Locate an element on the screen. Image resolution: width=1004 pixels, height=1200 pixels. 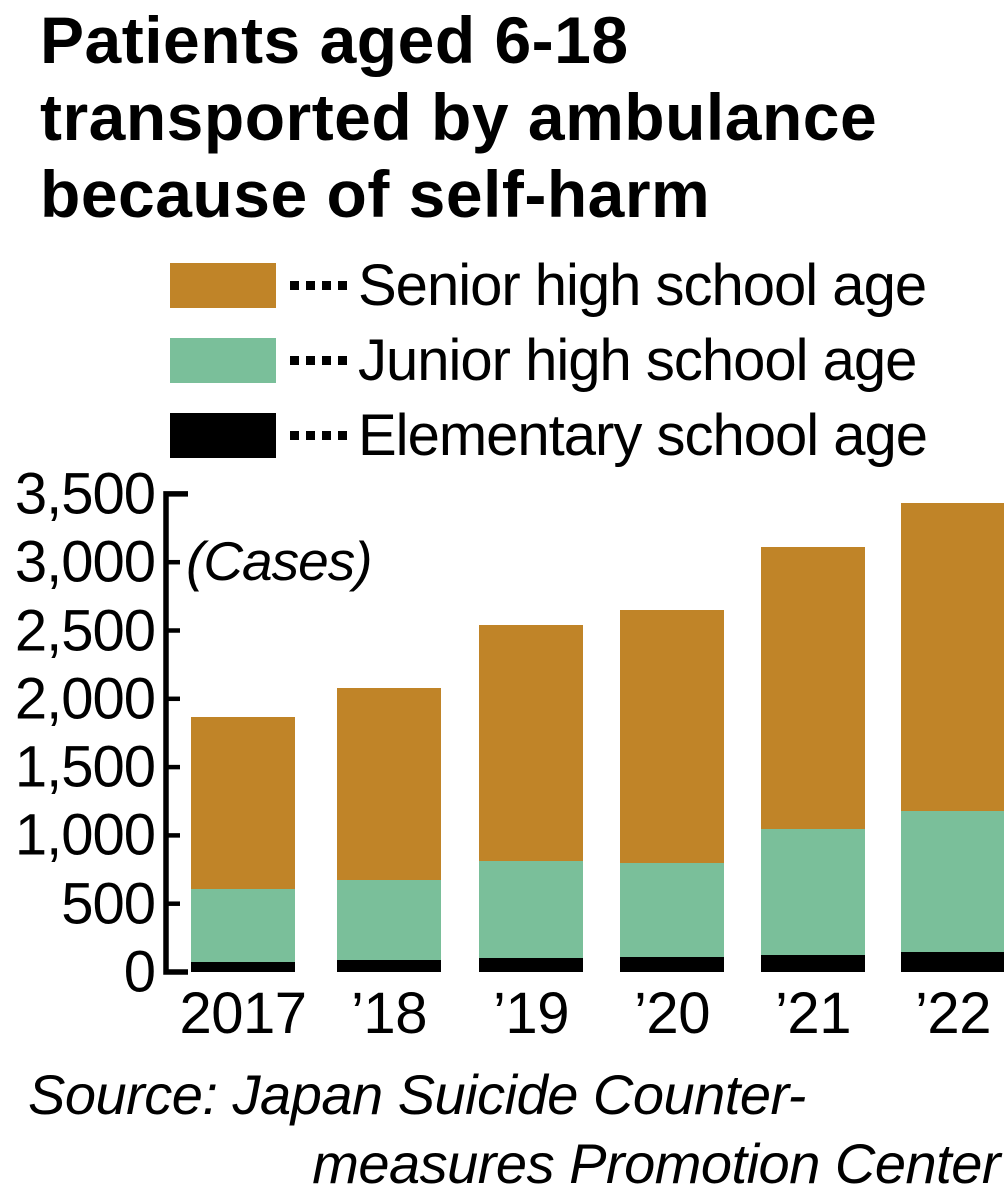
legend-label: Senior high school age is located at coordinates (642, 285).